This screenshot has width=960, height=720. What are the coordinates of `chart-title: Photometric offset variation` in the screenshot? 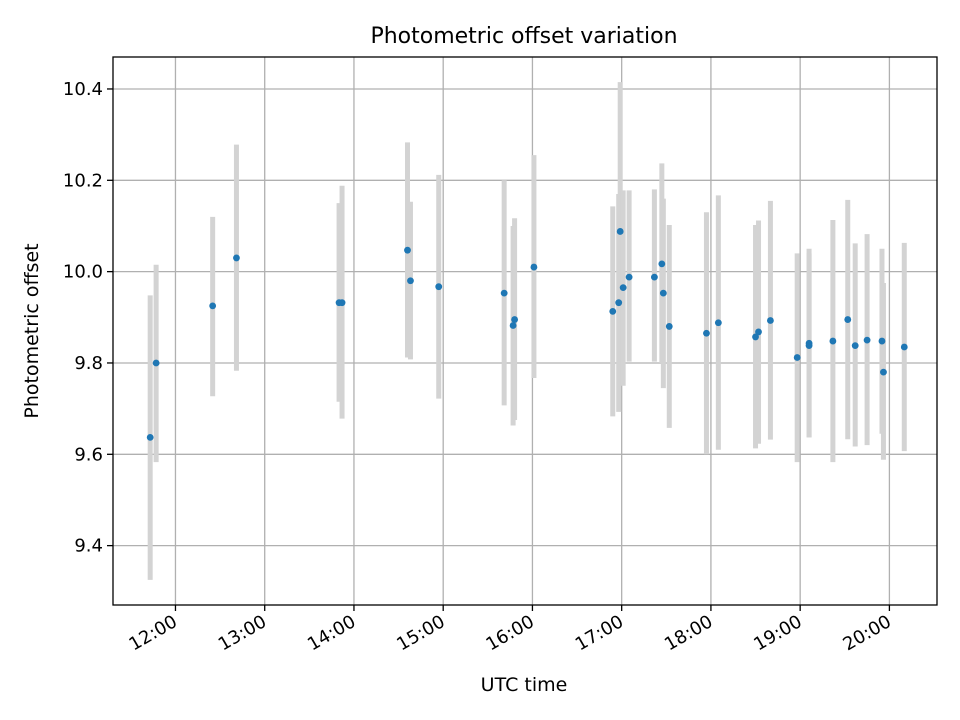 It's located at (523, 36).